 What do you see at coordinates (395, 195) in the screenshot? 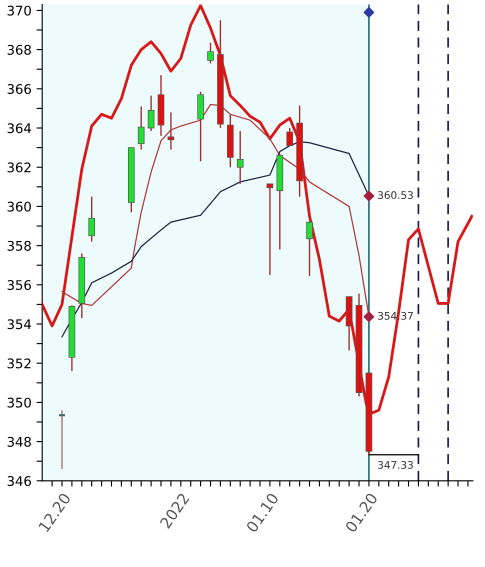
I see `annotation: 360.53` at bounding box center [395, 195].